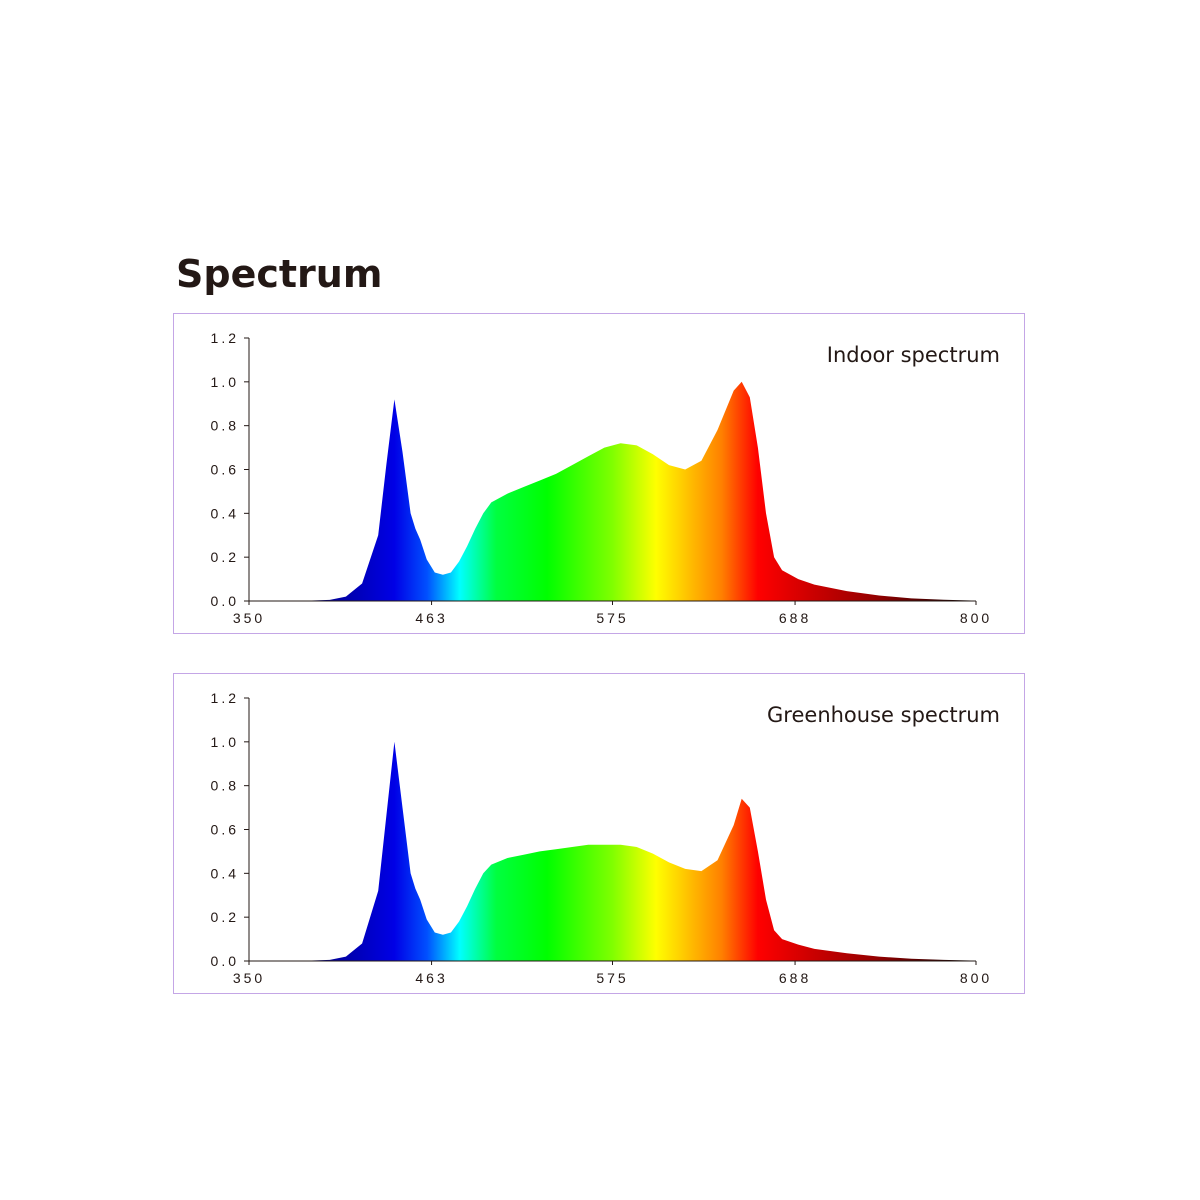  Describe the element at coordinates (883, 715) in the screenshot. I see `chart-label: Greenhouse spectrum` at that location.